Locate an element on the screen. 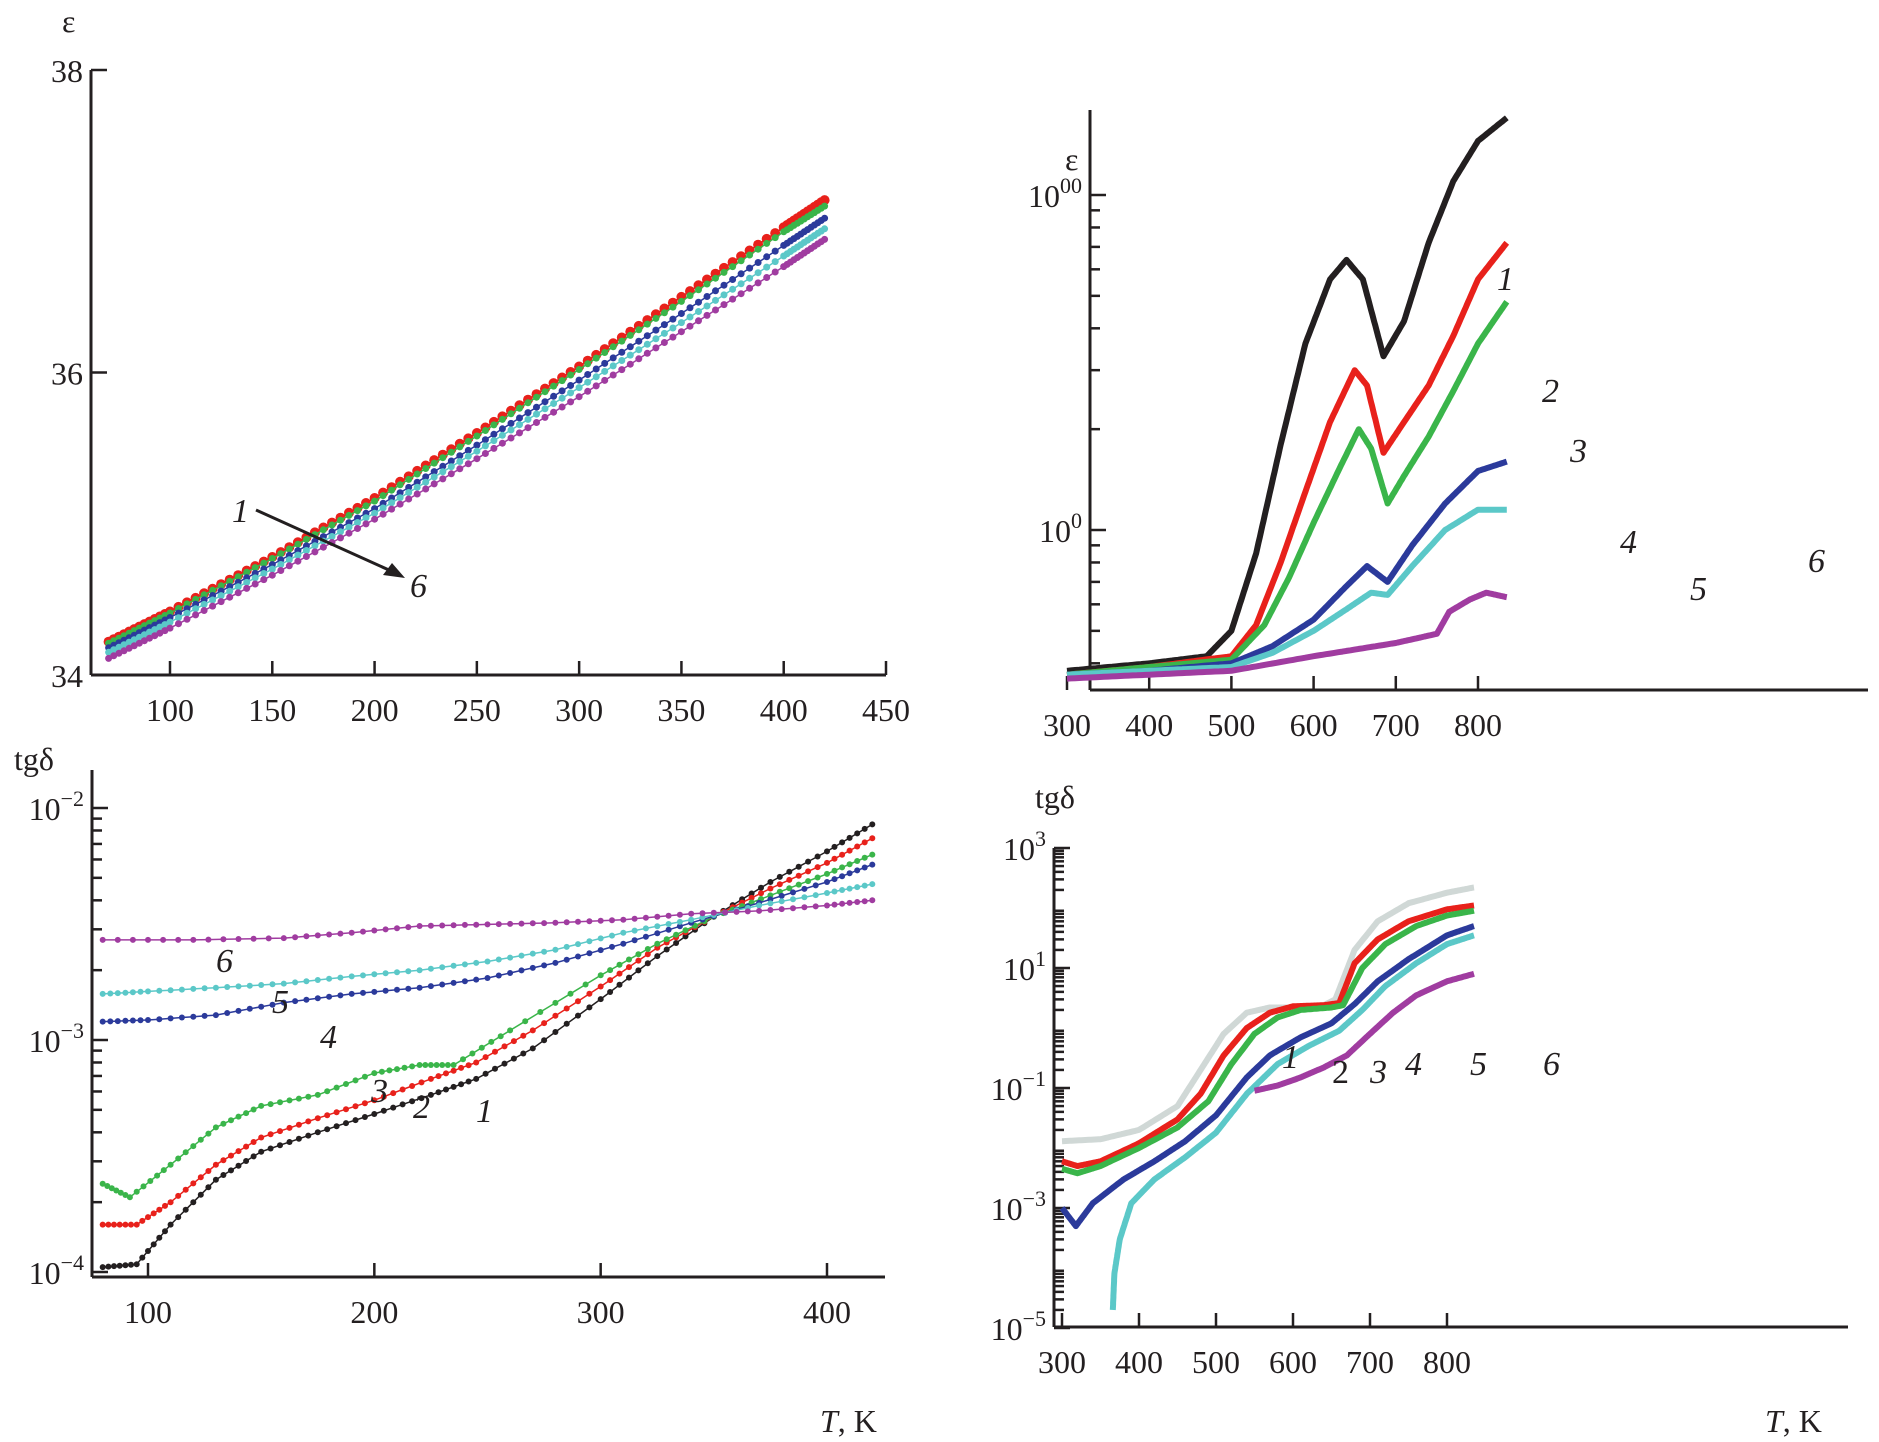 This screenshot has width=1879, height=1442. bottom-right-y-tick-label: 10−5 is located at coordinates (1018, 1326).